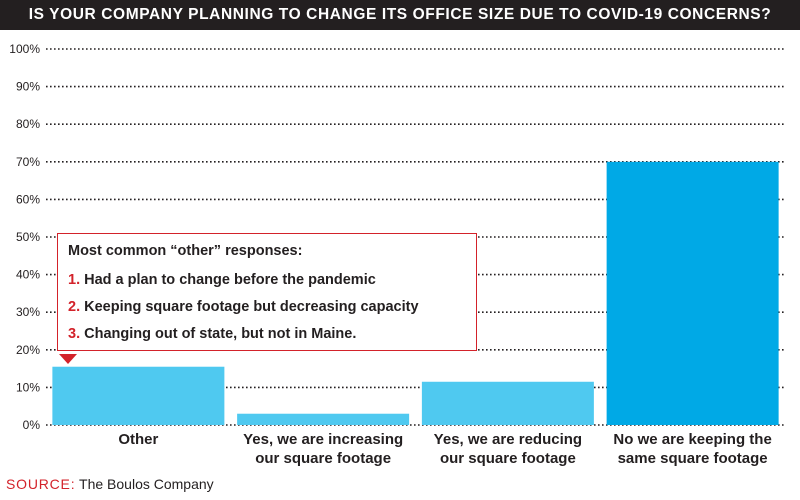 The width and height of the screenshot is (800, 500). I want to click on category-label: same square footage, so click(693, 458).